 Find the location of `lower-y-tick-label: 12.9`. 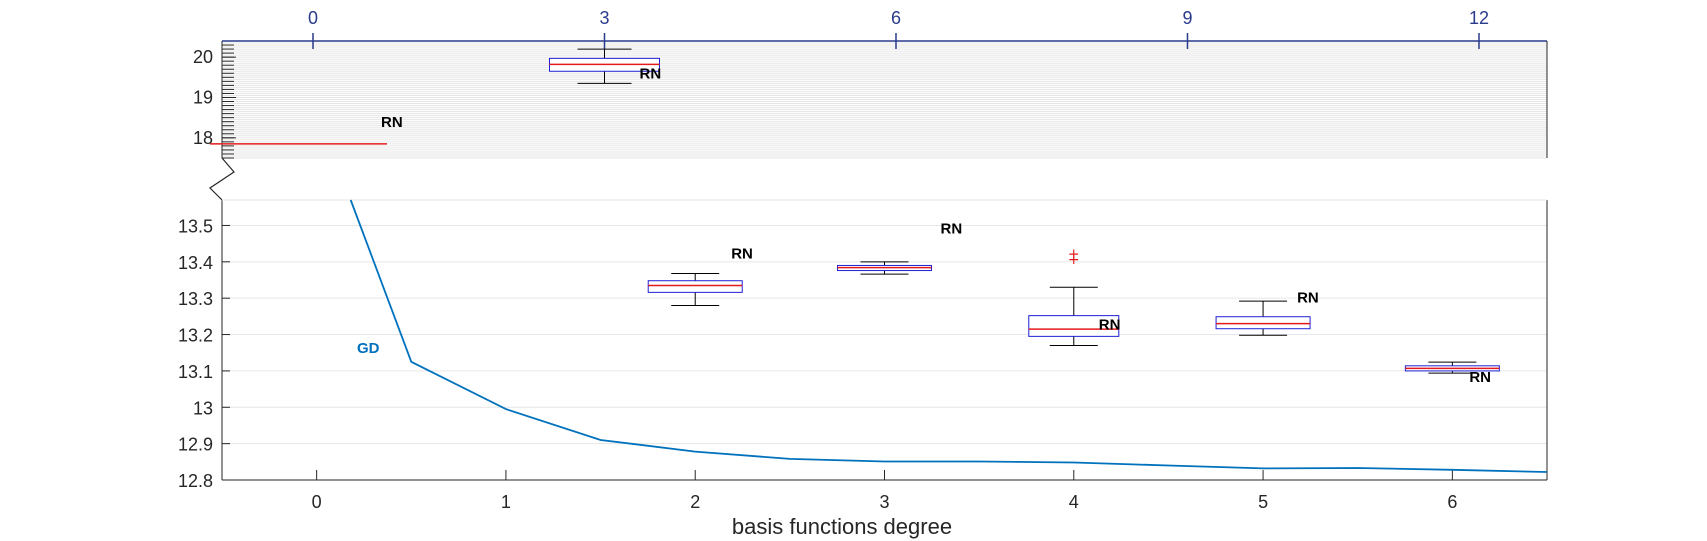

lower-y-tick-label: 12.9 is located at coordinates (195, 445).